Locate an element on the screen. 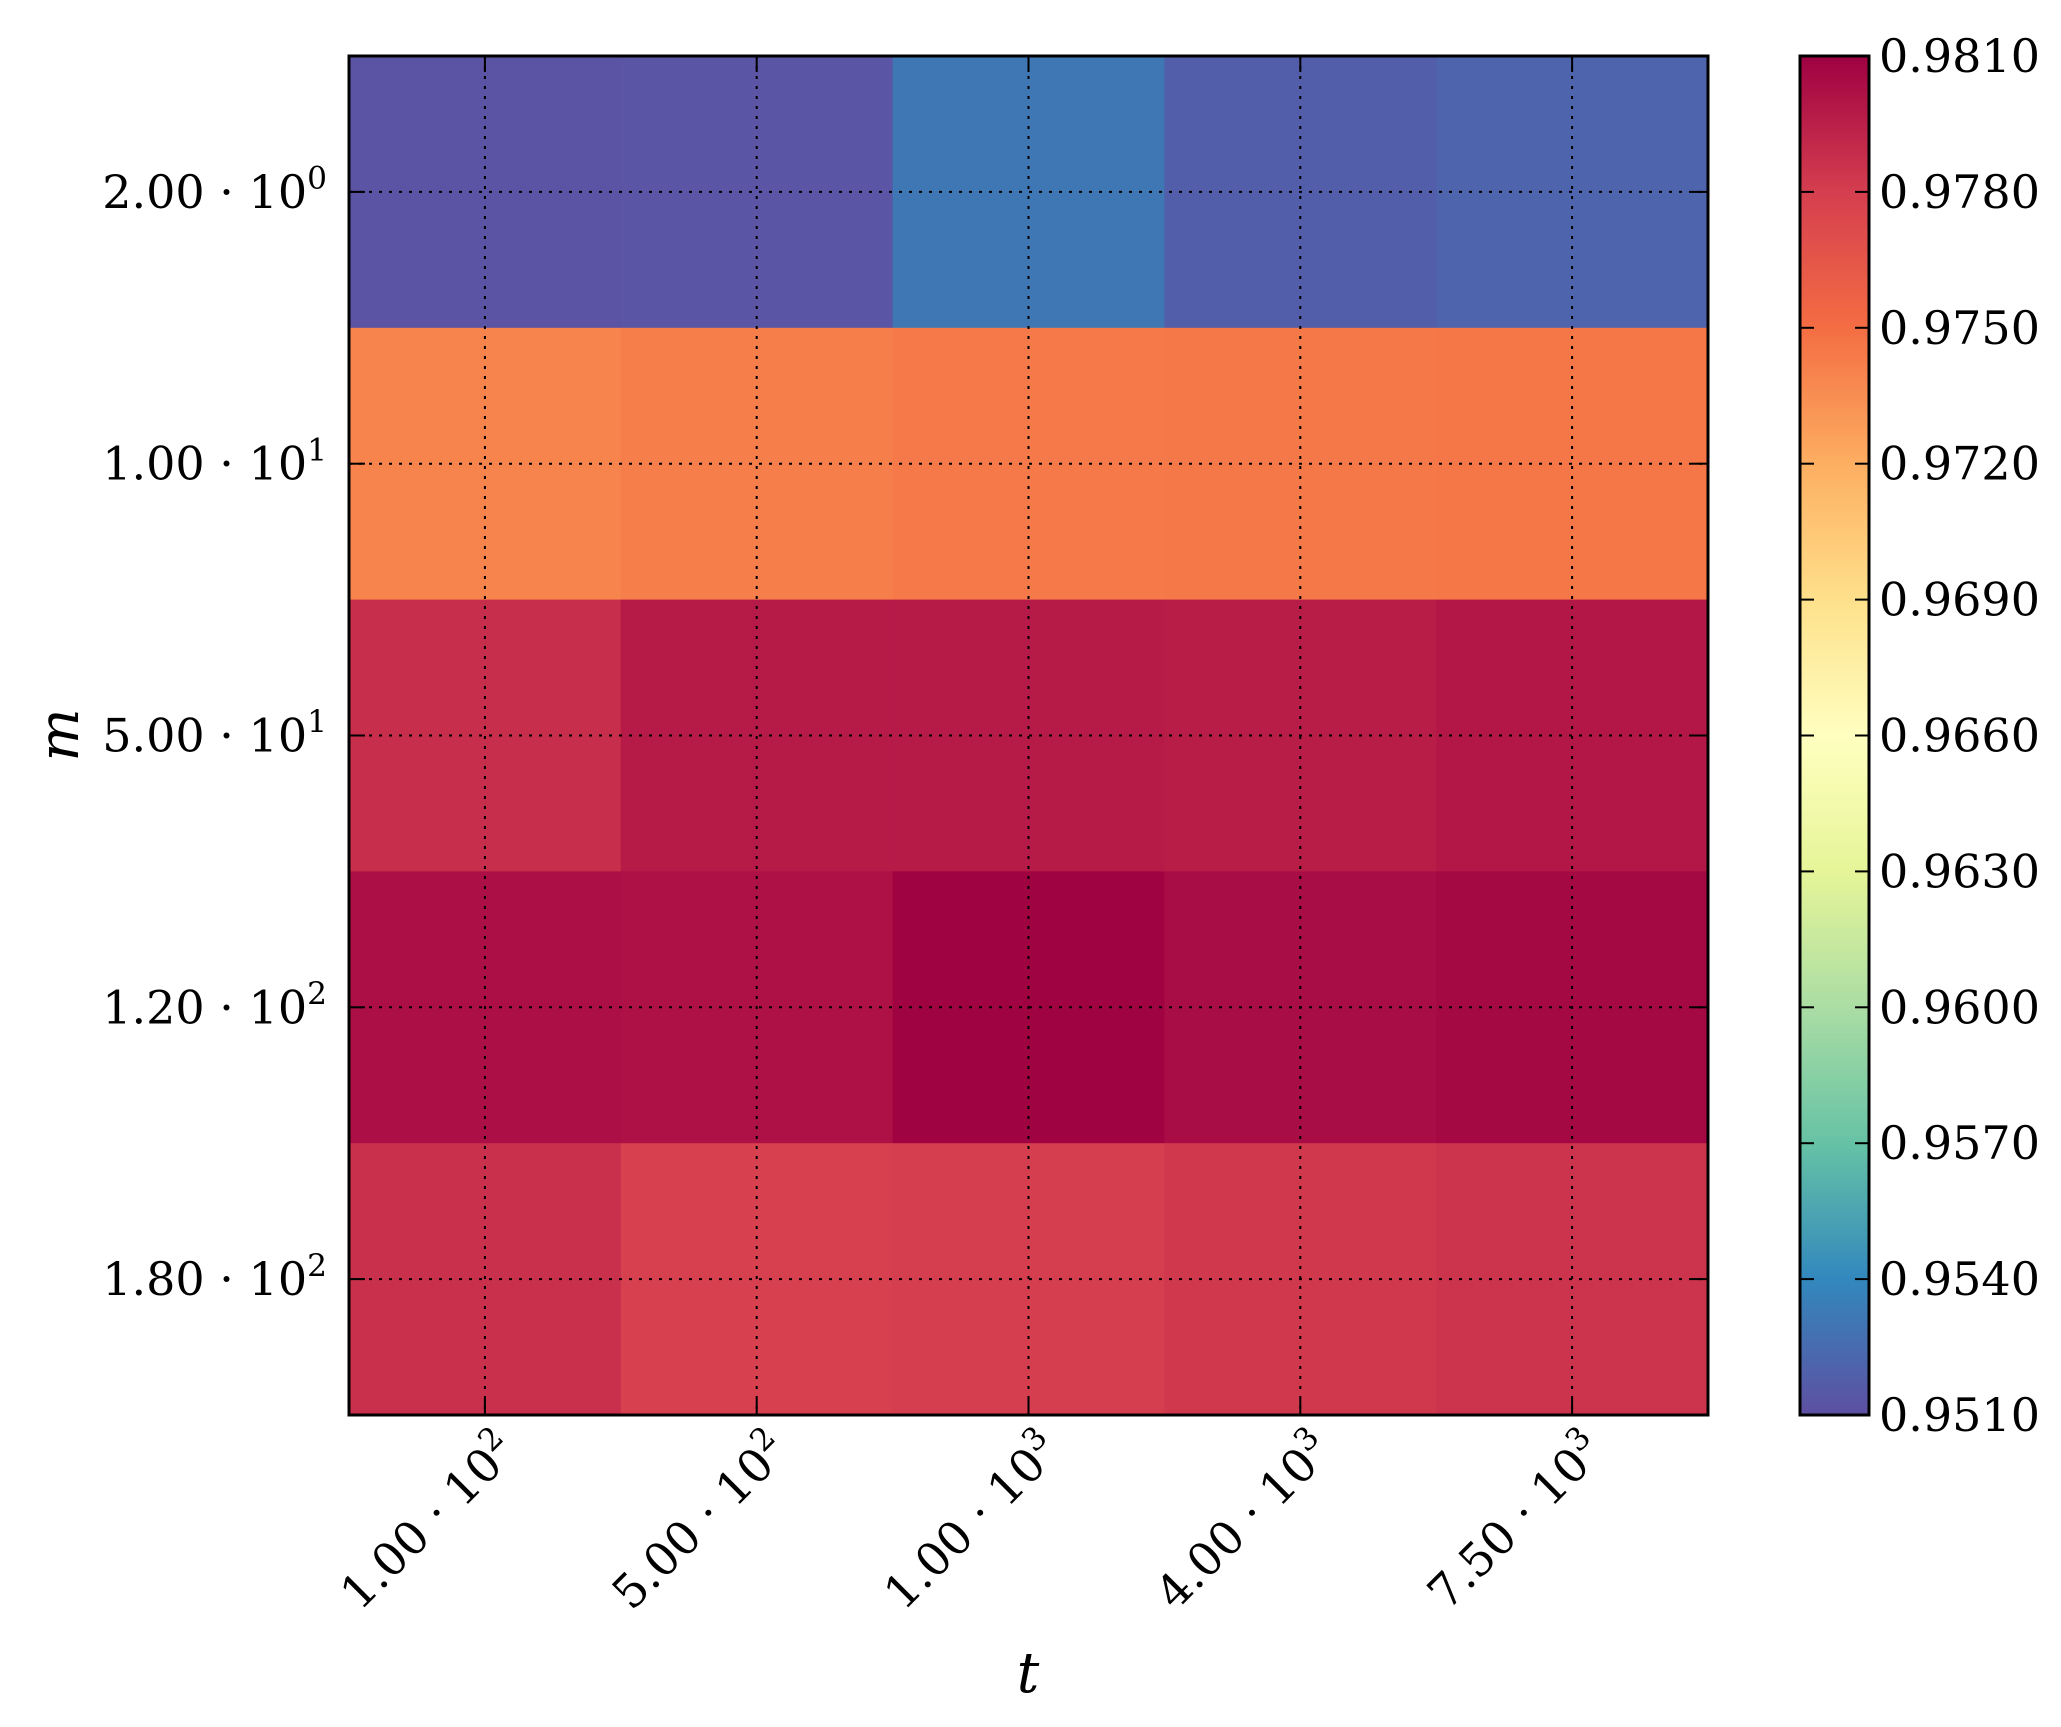 The height and width of the screenshot is (1727, 2061). colorbar-tick-label: 0.9720 is located at coordinates (1959, 464).